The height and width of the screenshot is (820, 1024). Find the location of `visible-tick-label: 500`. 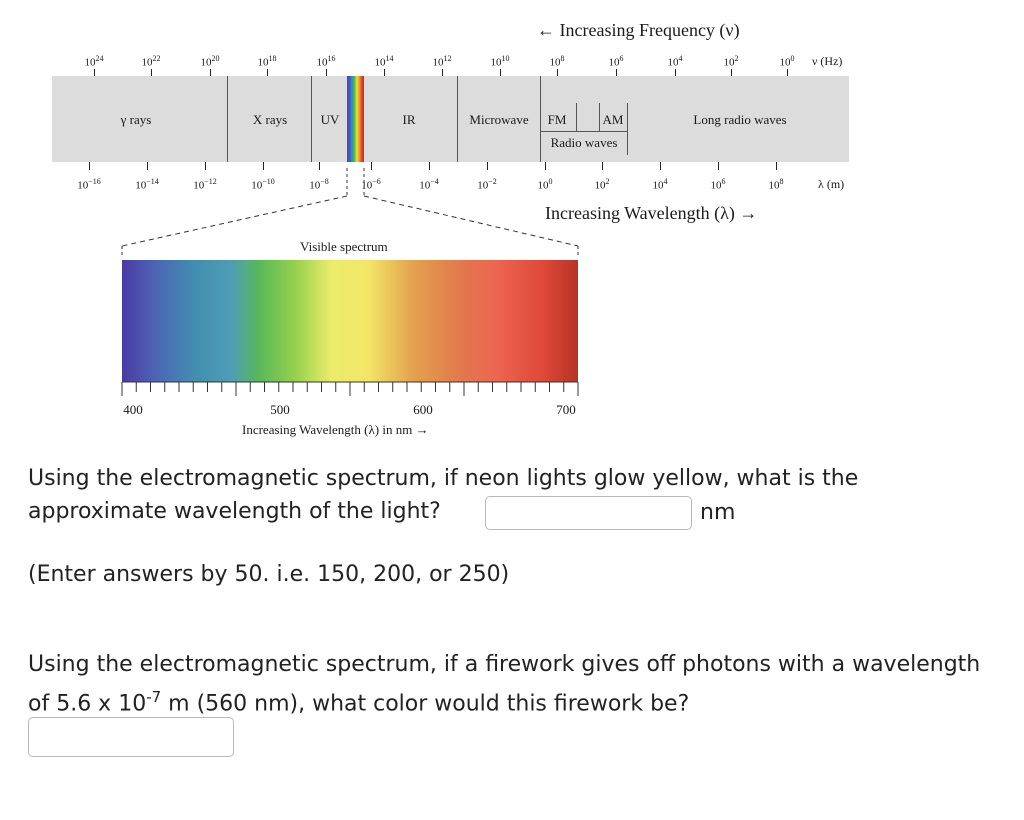

visible-tick-label: 500 is located at coordinates (280, 409).